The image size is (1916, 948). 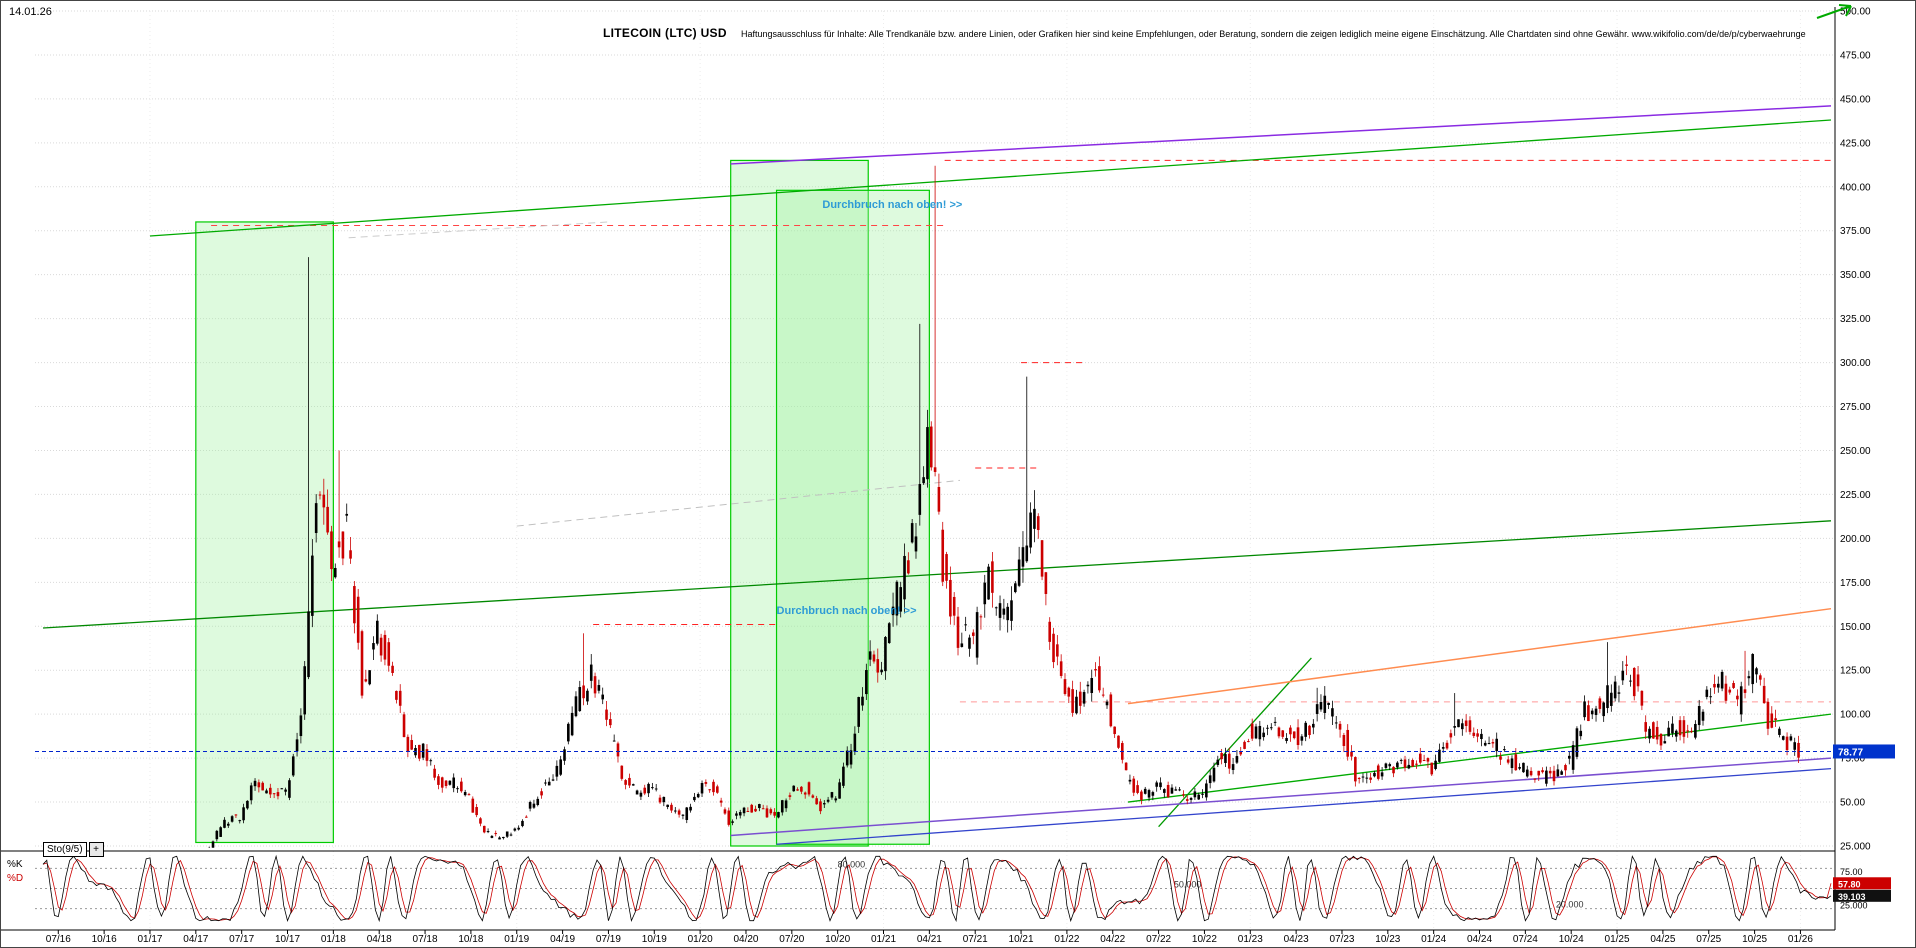 What do you see at coordinates (665, 33) in the screenshot?
I see `chart-title: LITECOIN (LTC) USD` at bounding box center [665, 33].